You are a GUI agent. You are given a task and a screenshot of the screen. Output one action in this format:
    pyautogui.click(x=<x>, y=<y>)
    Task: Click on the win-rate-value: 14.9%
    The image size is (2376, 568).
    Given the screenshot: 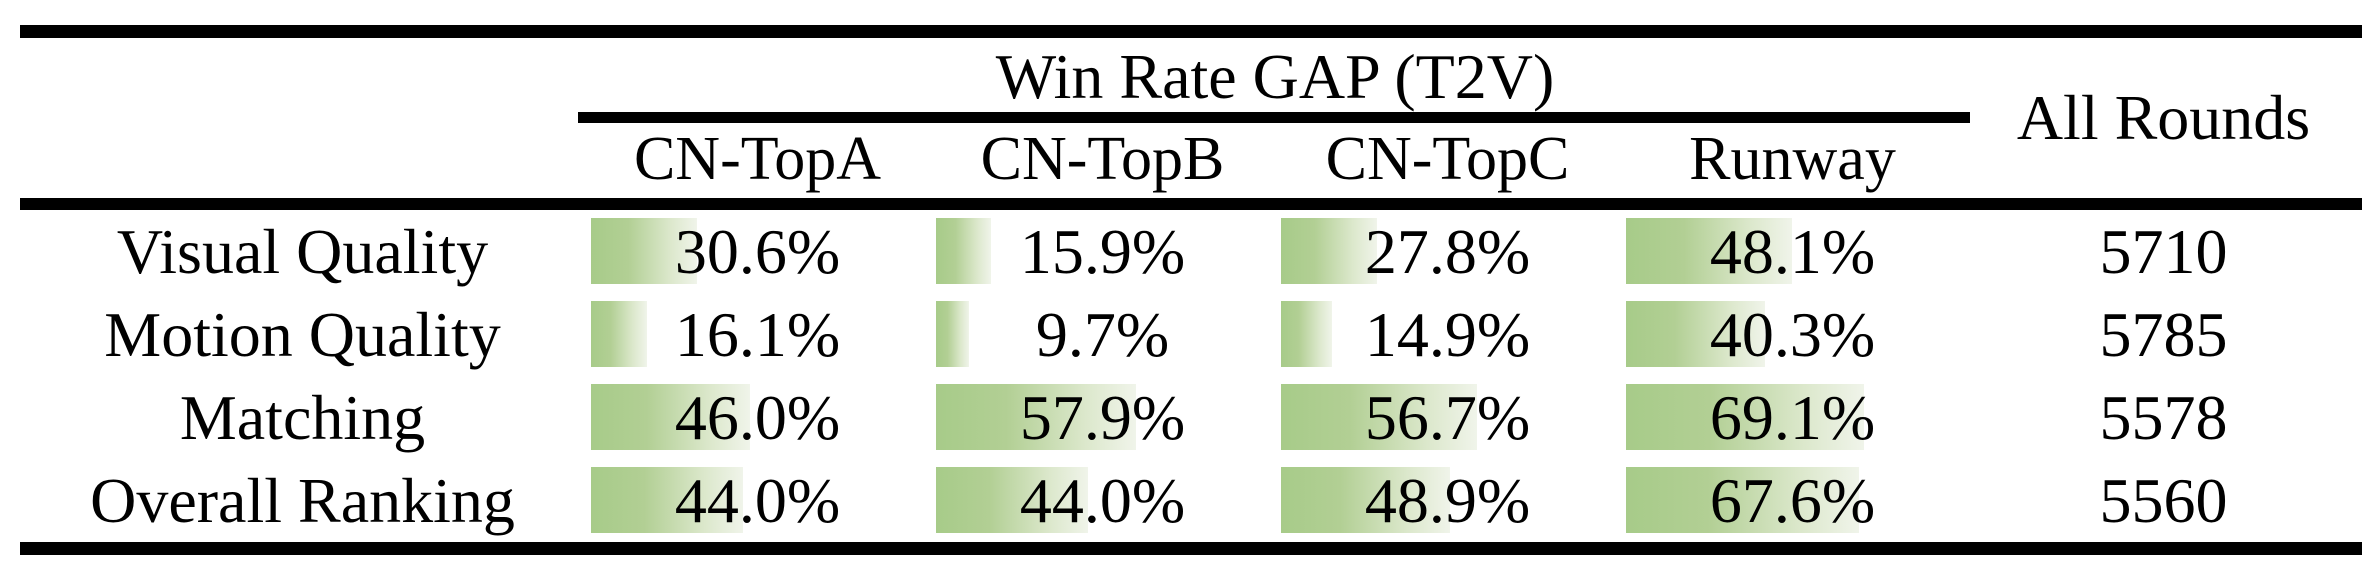 What is the action you would take?
    pyautogui.click(x=1447, y=334)
    